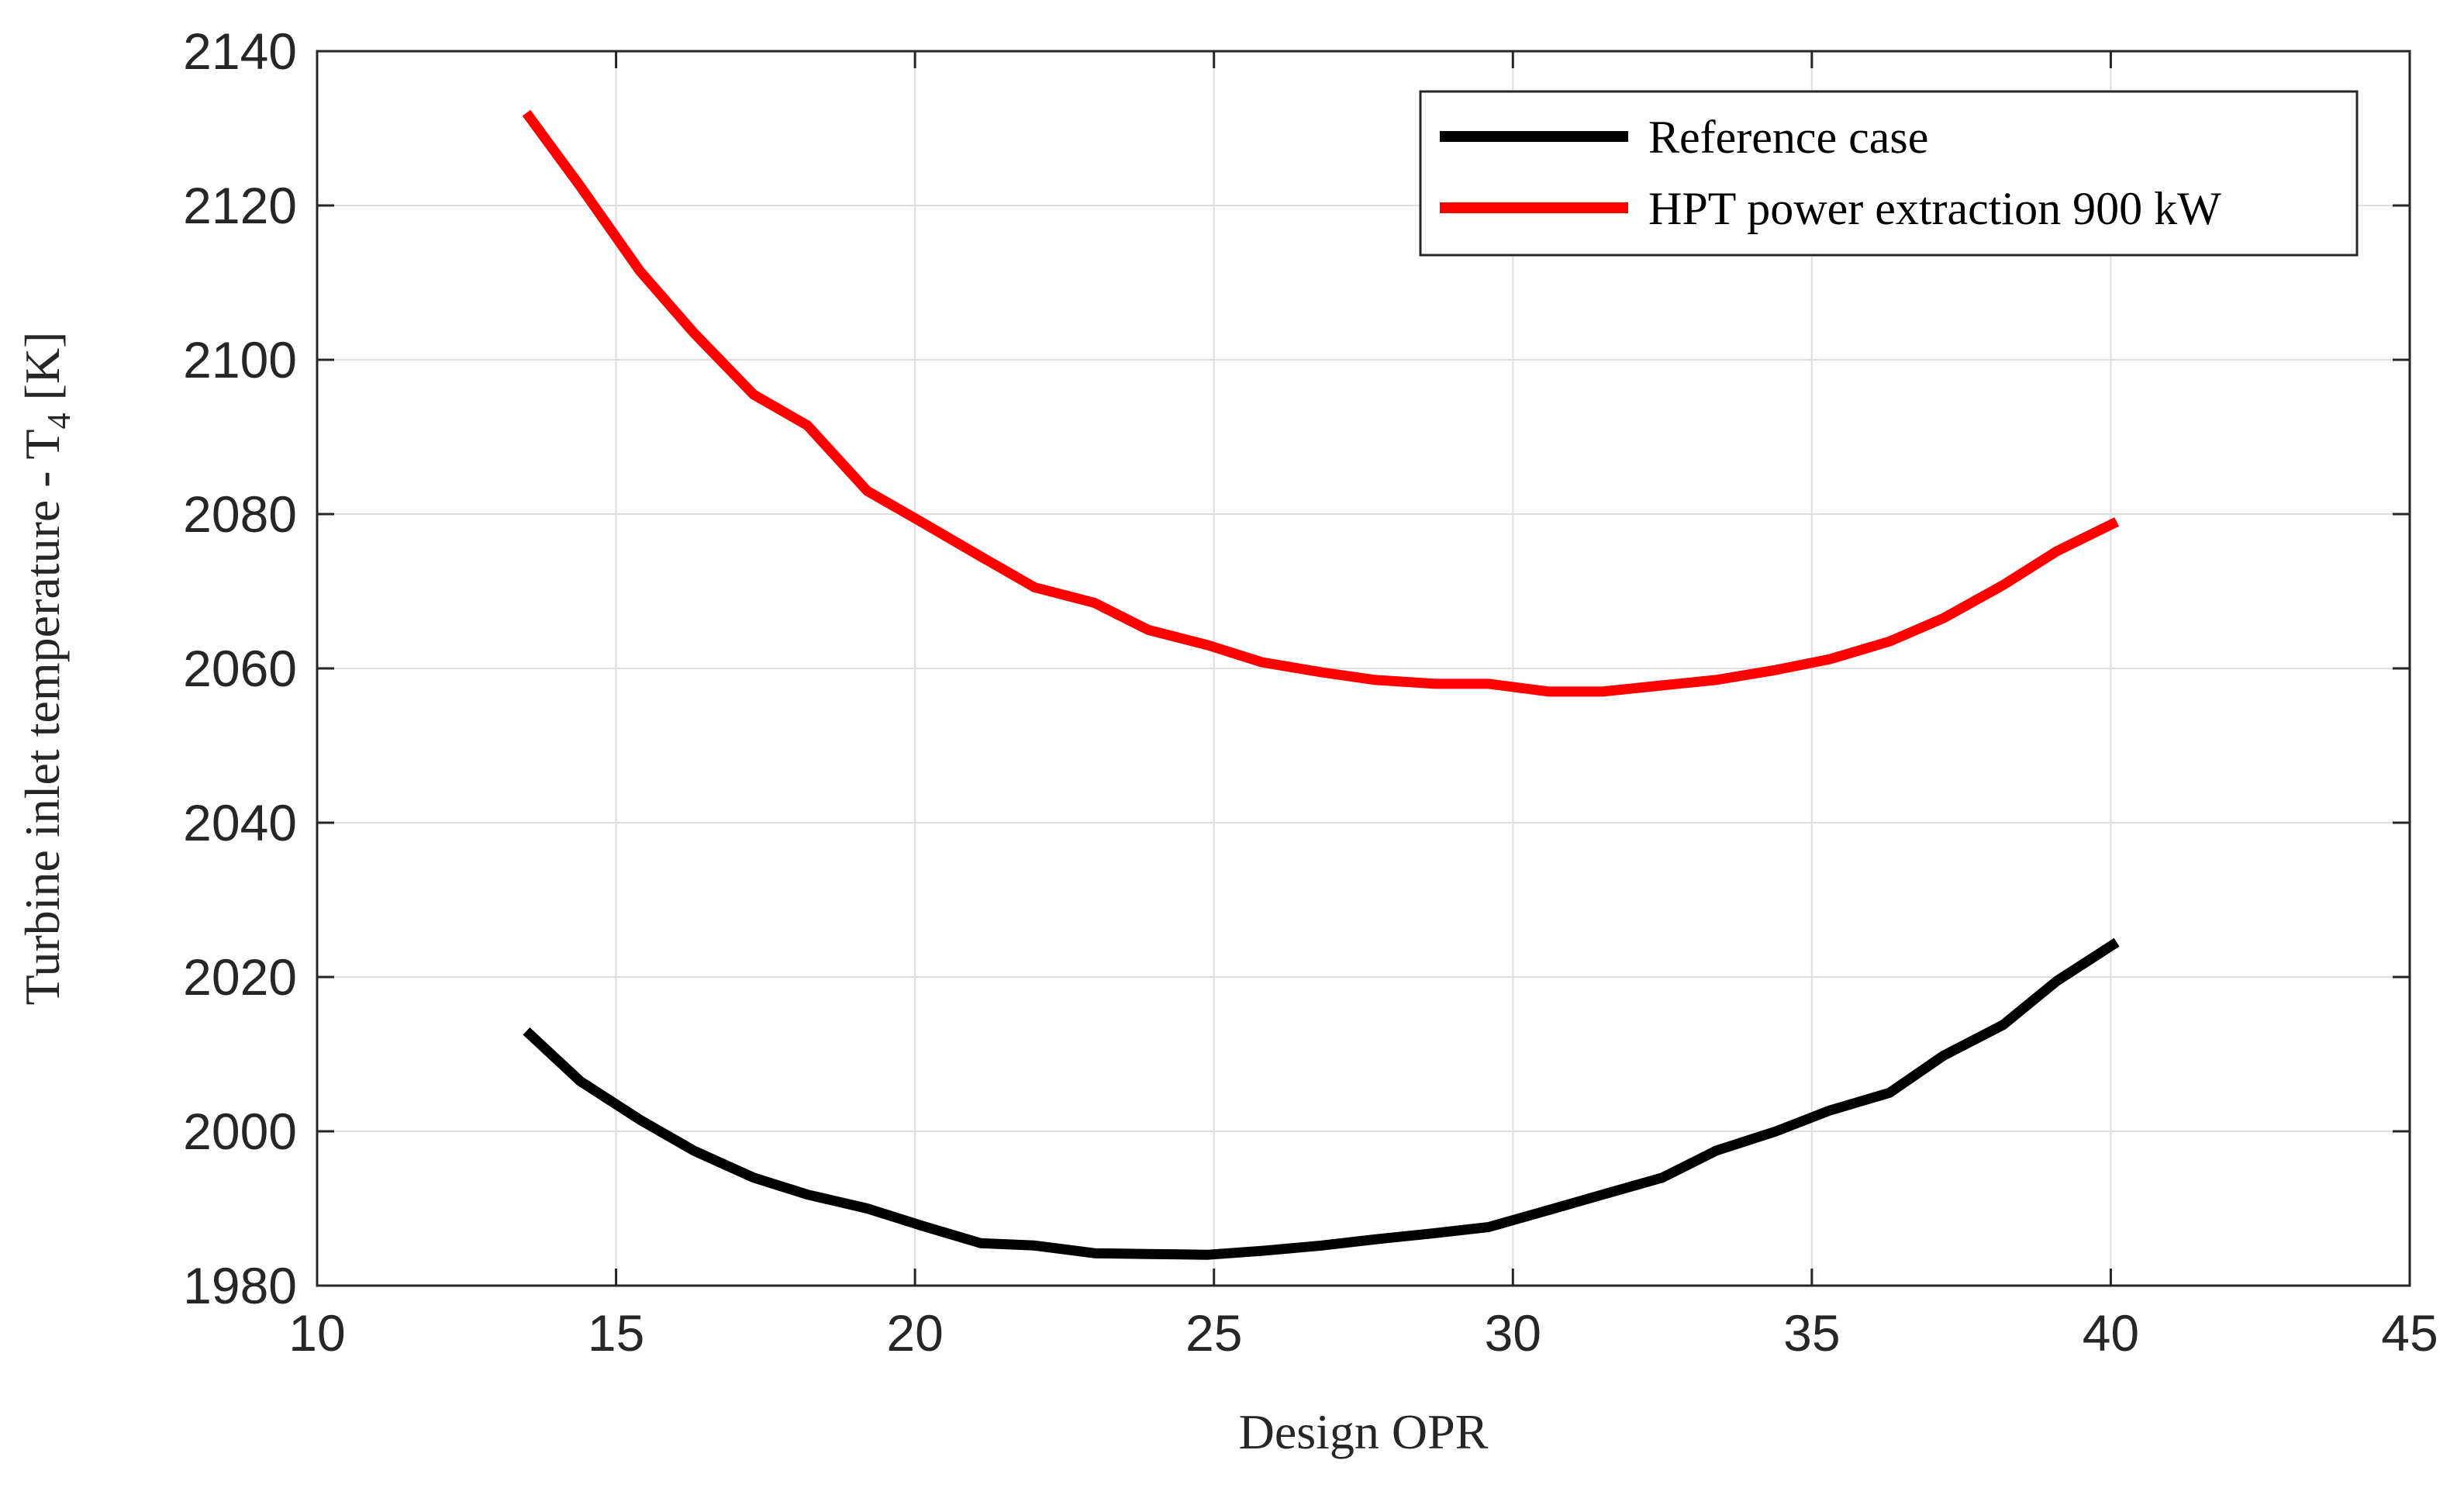  What do you see at coordinates (240, 514) in the screenshot?
I see `y-tick-label: 2080` at bounding box center [240, 514].